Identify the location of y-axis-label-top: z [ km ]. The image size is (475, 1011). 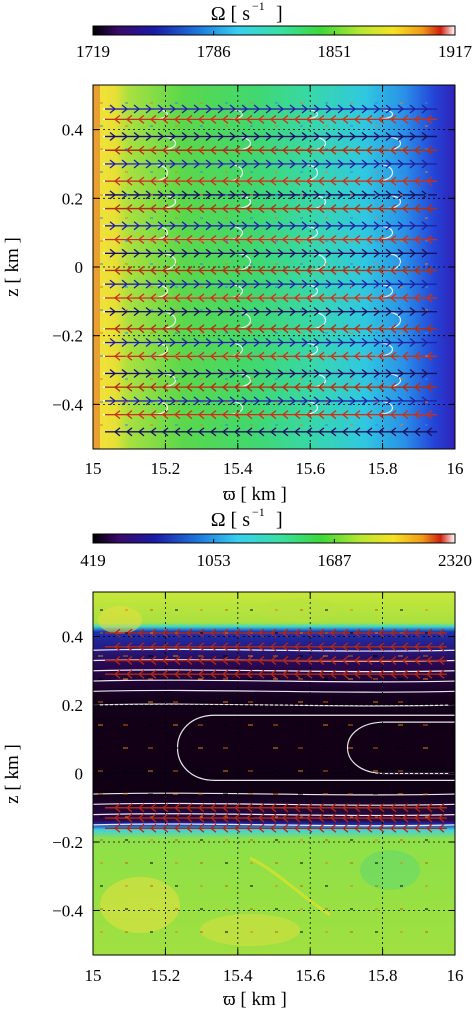
(12, 267).